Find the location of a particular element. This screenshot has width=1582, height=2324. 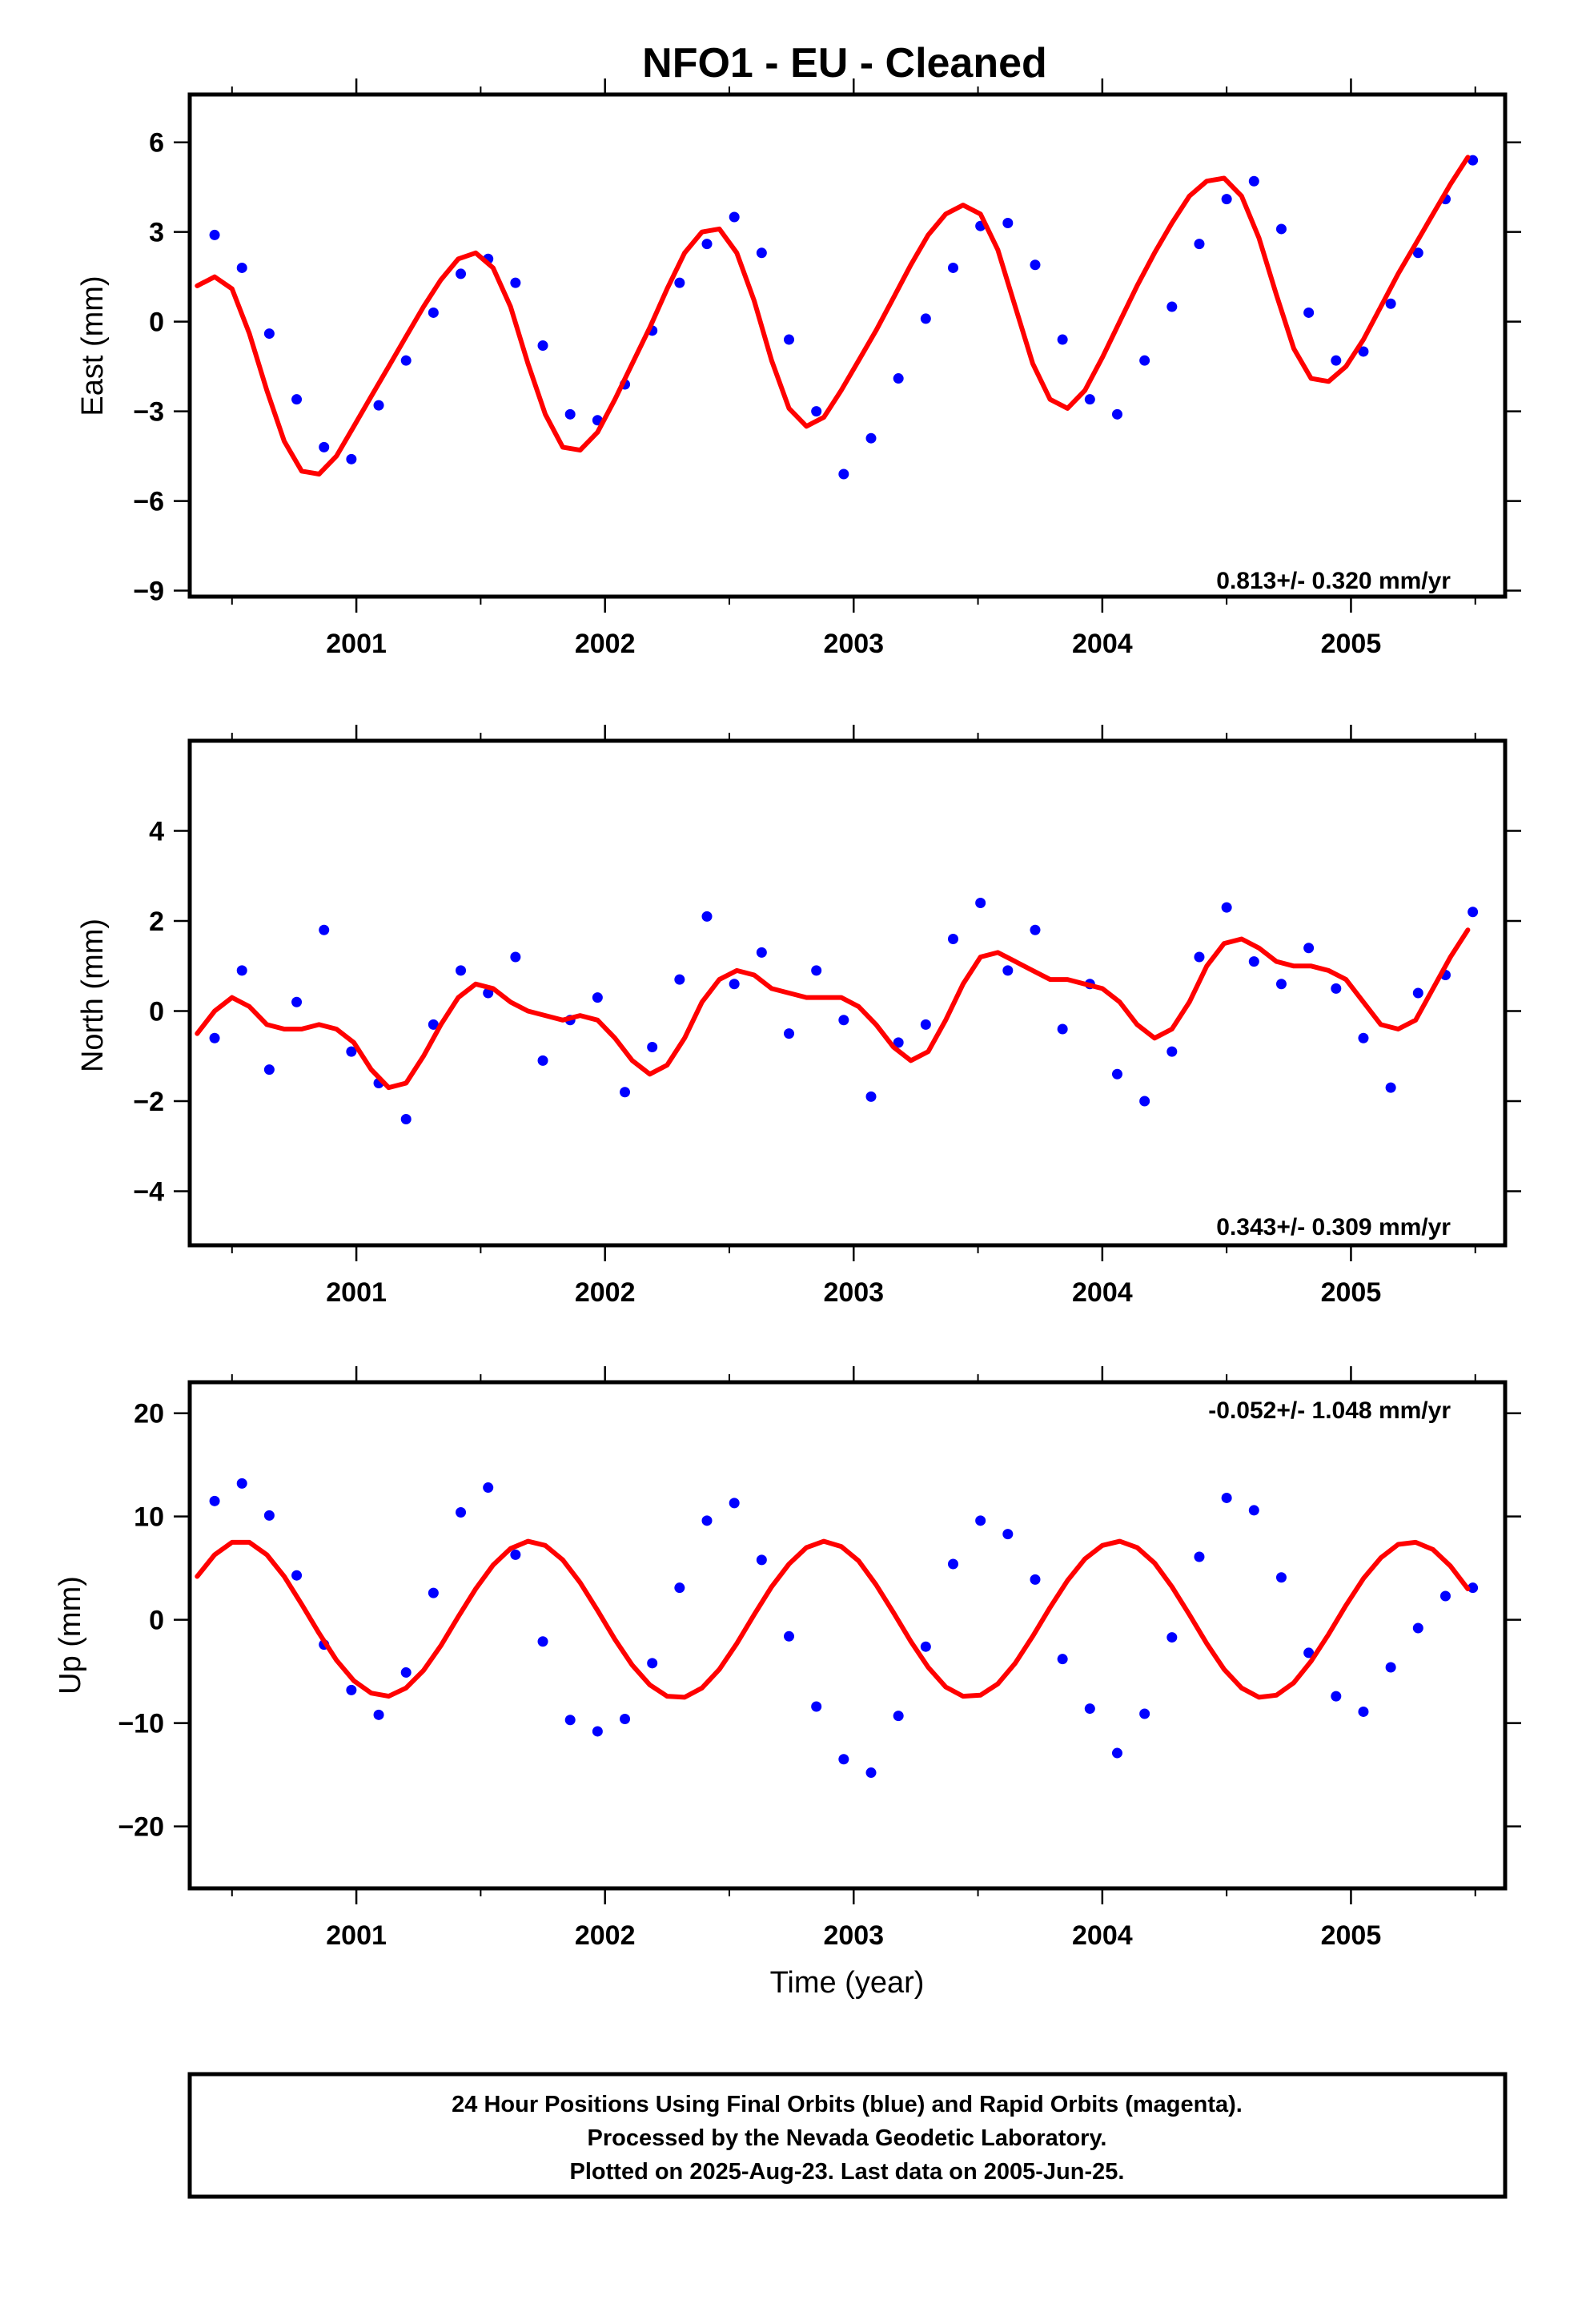

east-y-tick-label: 0 is located at coordinates (156, 323).